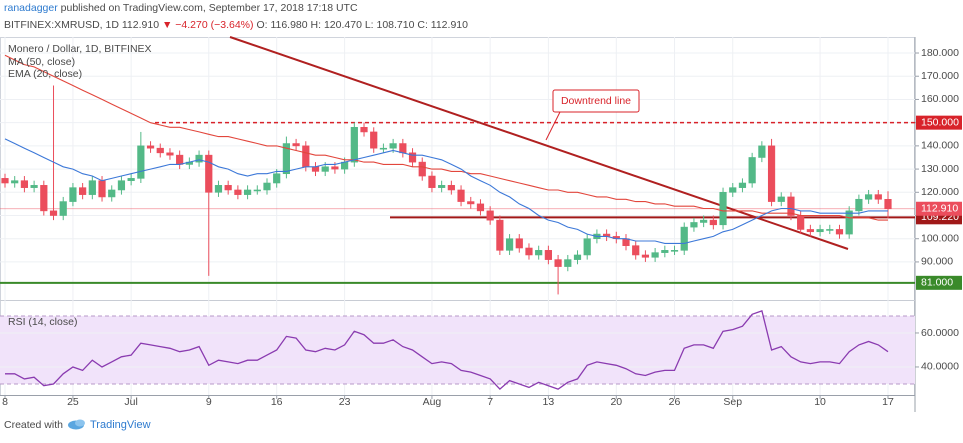  I want to click on rsi-legend: RSI (14, close), so click(42, 322).